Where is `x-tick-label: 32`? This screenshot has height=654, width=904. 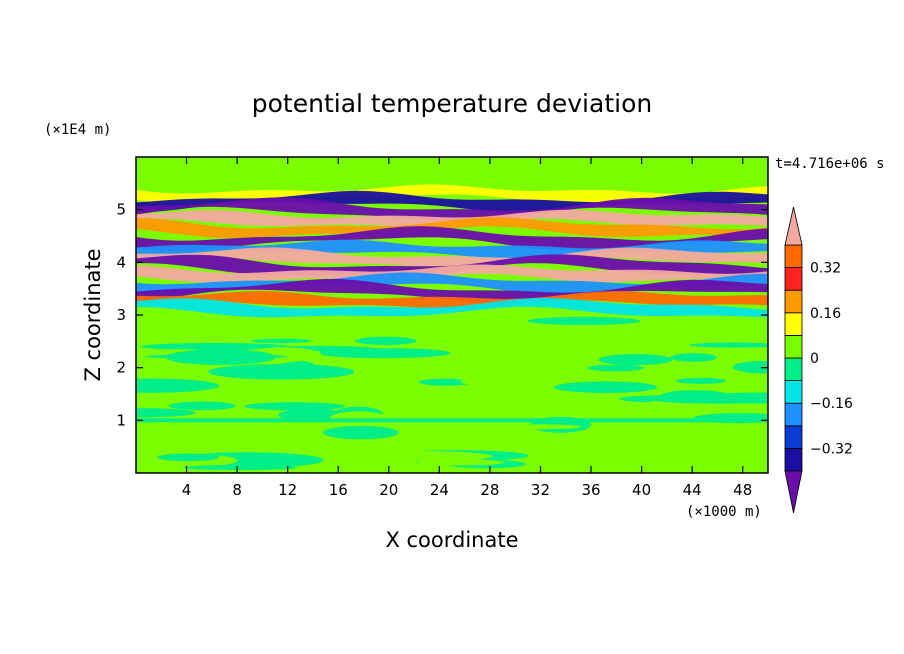 x-tick-label: 32 is located at coordinates (540, 490).